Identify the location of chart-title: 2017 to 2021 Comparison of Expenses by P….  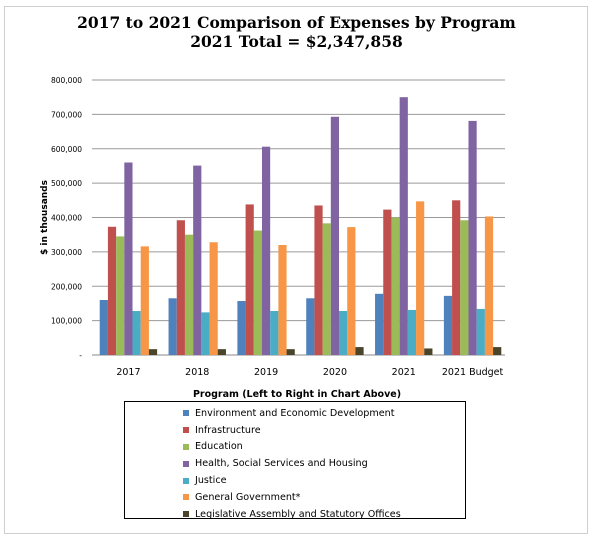
(296, 22).